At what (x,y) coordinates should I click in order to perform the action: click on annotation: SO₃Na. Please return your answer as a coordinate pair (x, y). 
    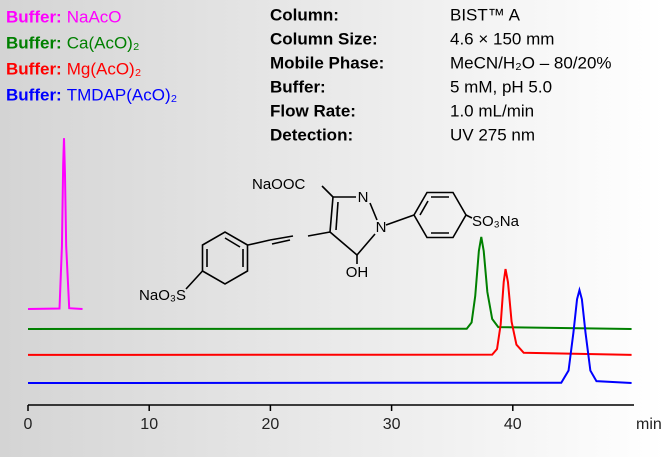
    Looking at the image, I should click on (496, 221).